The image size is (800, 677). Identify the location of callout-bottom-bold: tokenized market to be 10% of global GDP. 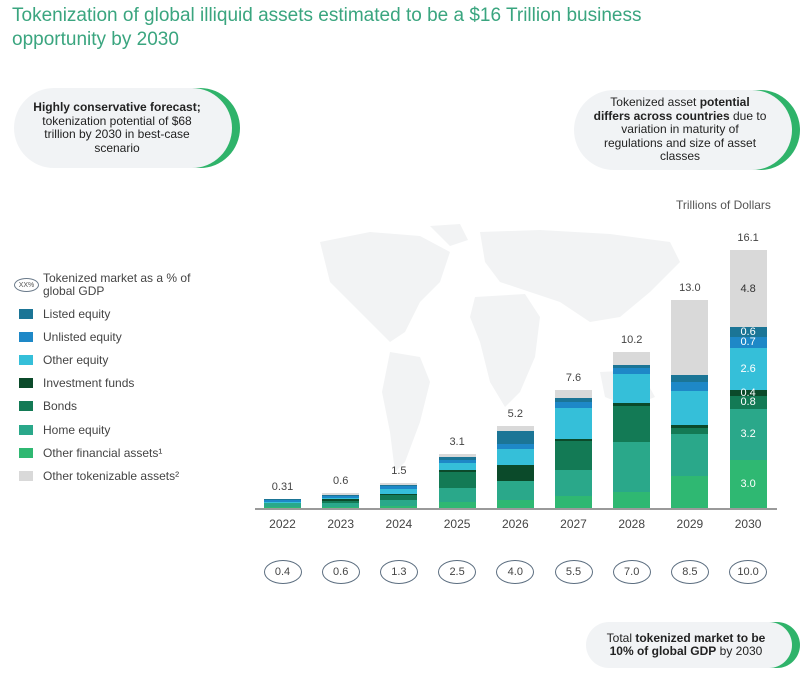
(687, 644).